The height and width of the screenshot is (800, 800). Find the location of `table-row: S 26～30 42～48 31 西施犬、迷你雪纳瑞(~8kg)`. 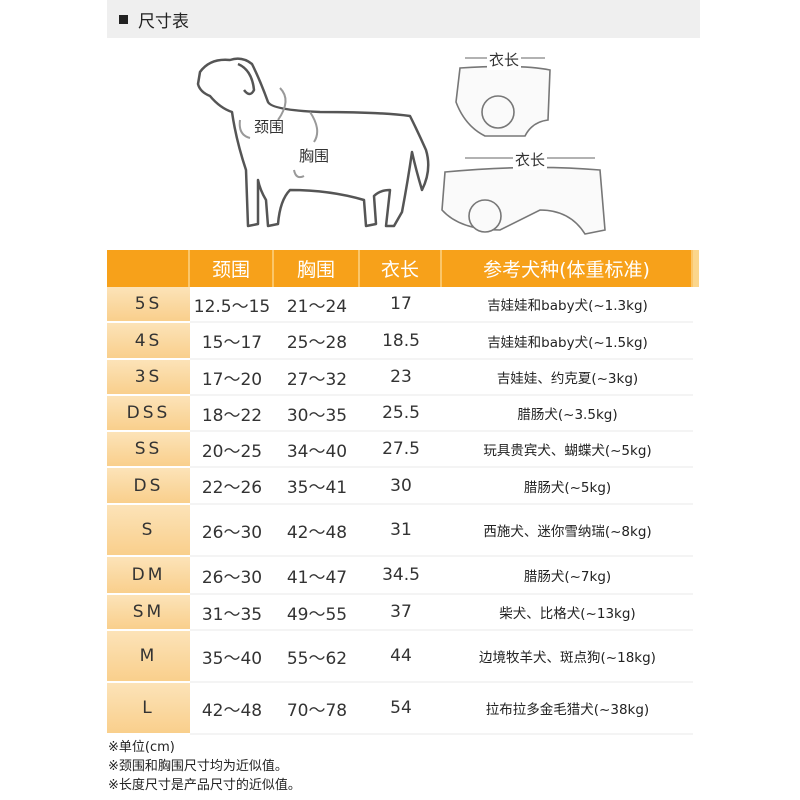

table-row: S 26～30 42～48 31 西施犬、迷你雪纳瑞(~8kg) is located at coordinates (400, 531).